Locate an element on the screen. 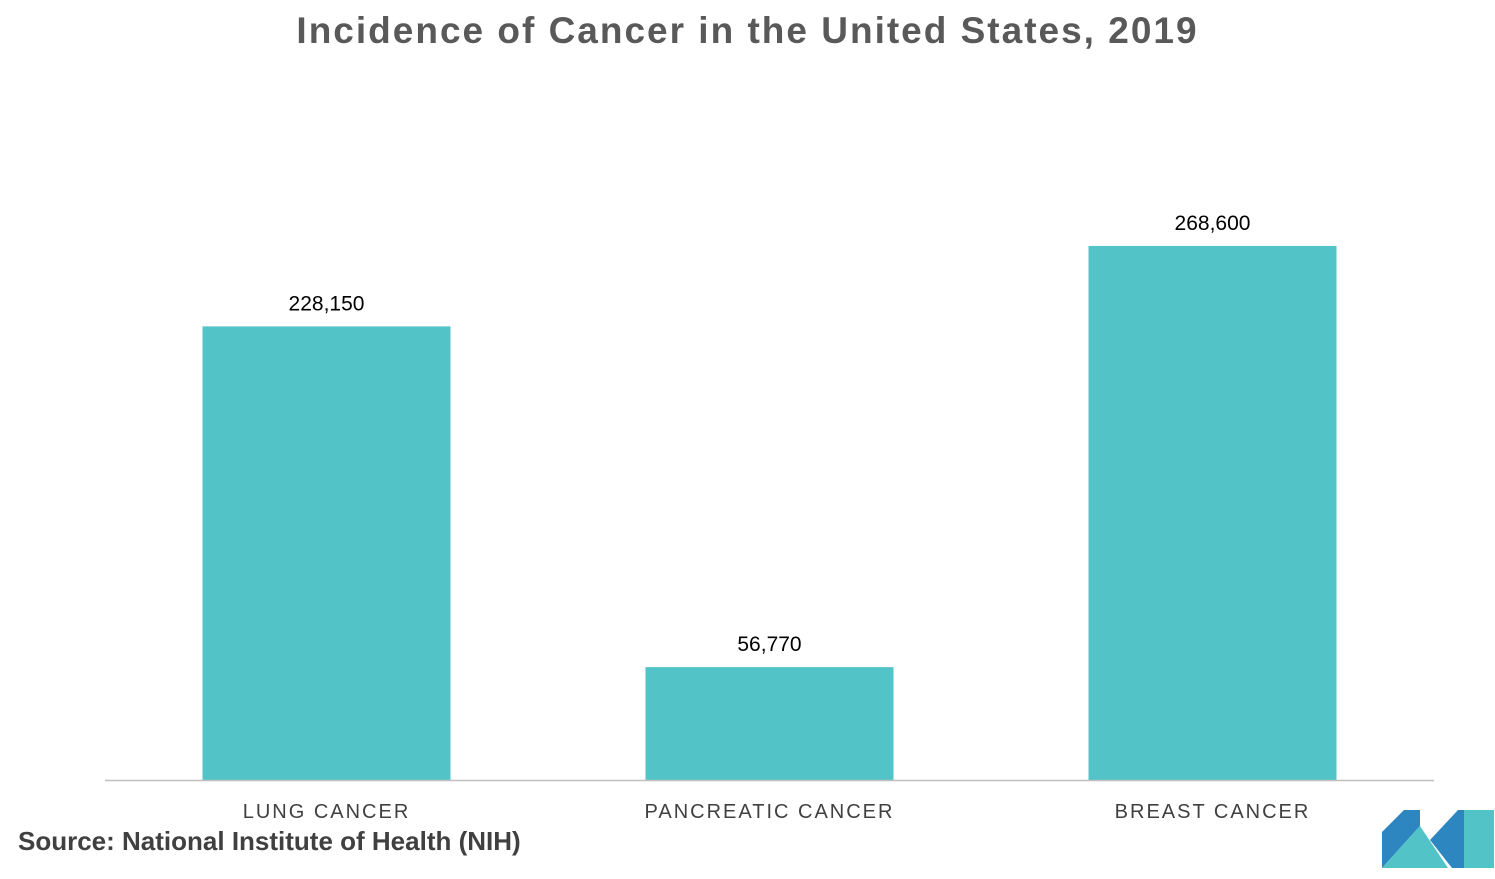 Image resolution: width=1495 pixels, height=879 pixels. logo-shape-middle is located at coordinates (1415, 847).